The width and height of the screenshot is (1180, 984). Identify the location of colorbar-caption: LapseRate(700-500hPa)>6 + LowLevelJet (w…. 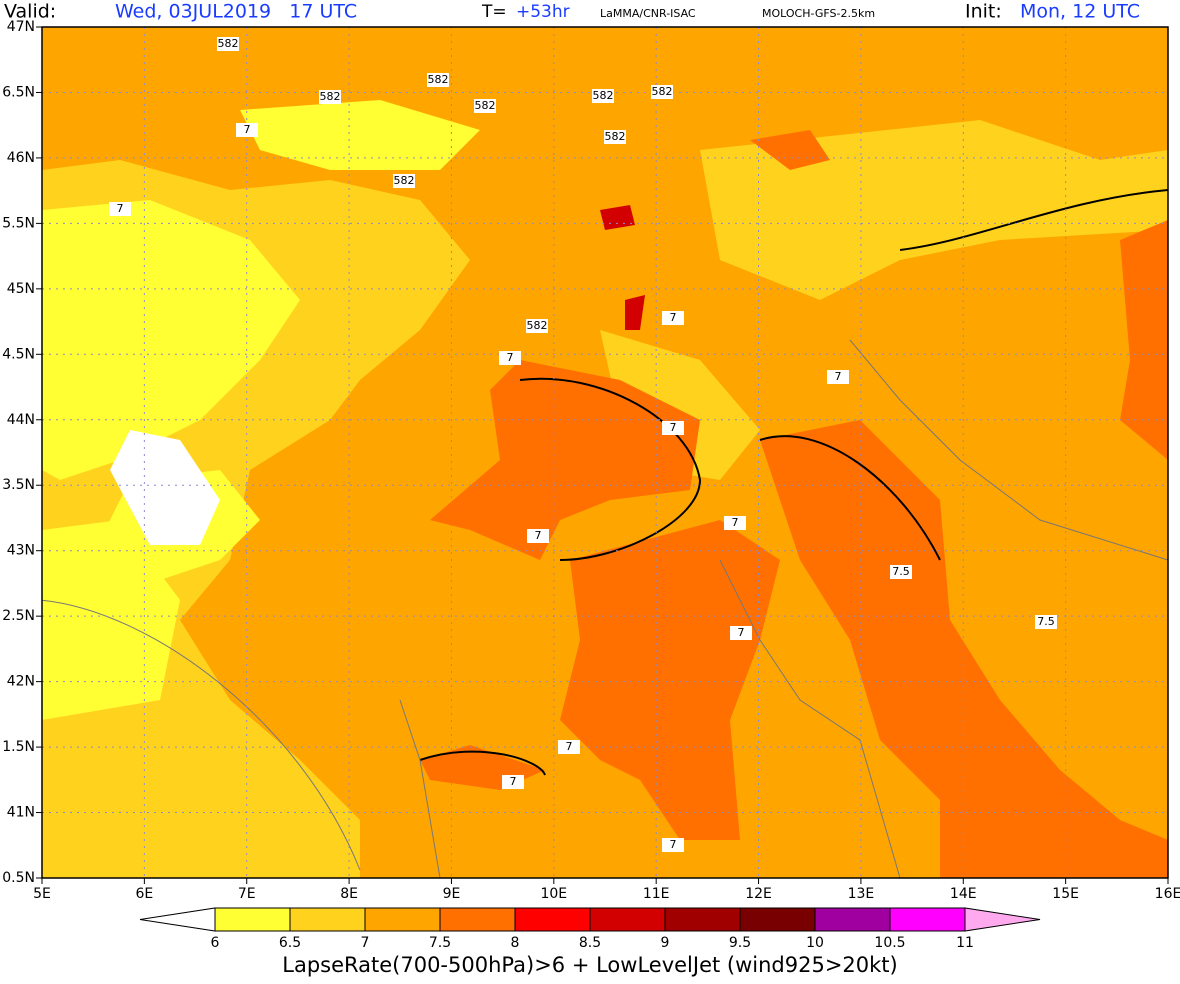
(589, 965).